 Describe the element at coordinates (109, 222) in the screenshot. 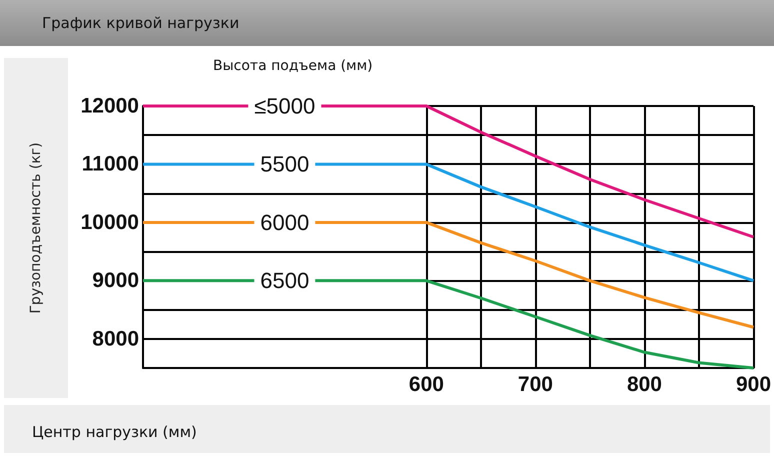

I see `y-tick-label: 10000` at that location.